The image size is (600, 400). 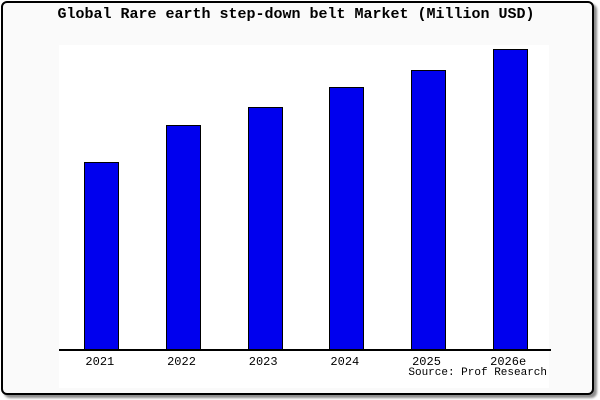 I want to click on x-axis-line, so click(x=305, y=350).